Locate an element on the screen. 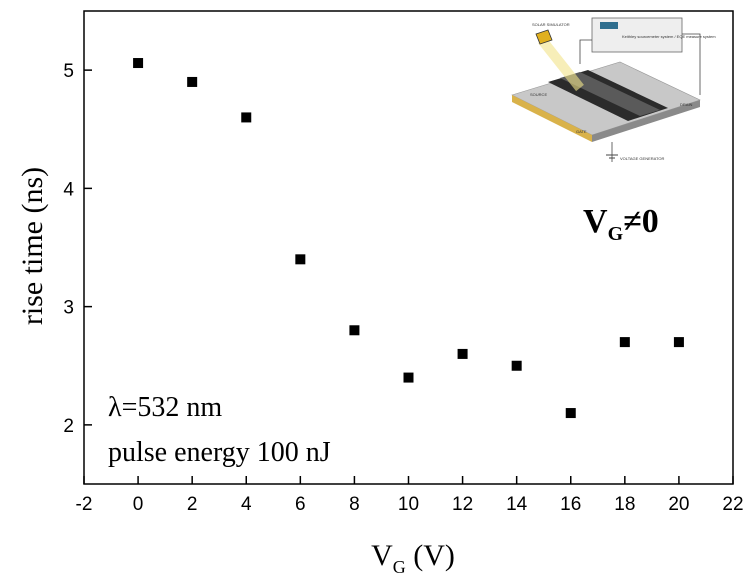  y-tick-label: 5 is located at coordinates (68, 71).